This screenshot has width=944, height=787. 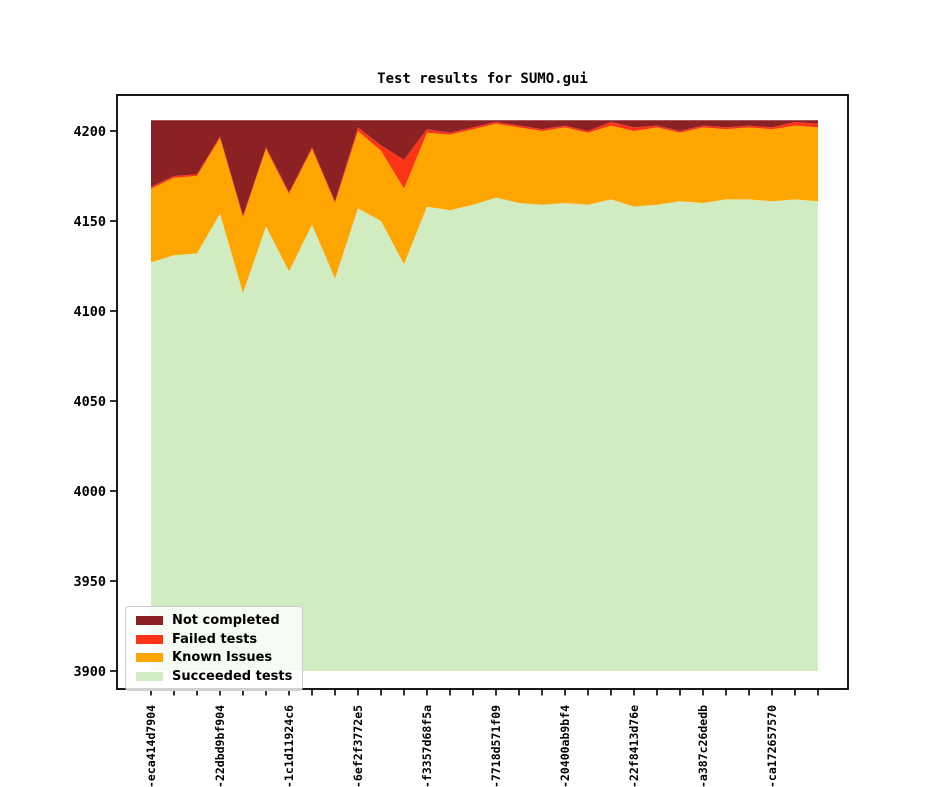 I want to click on legend-swatch-succeeded-tests, so click(x=149, y=676).